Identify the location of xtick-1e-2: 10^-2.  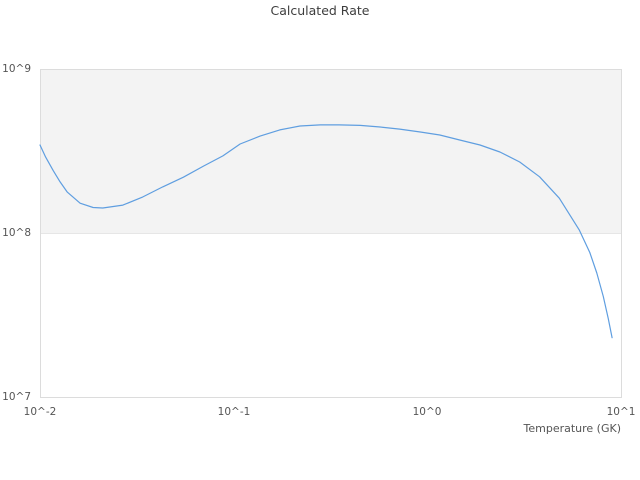
(40, 412).